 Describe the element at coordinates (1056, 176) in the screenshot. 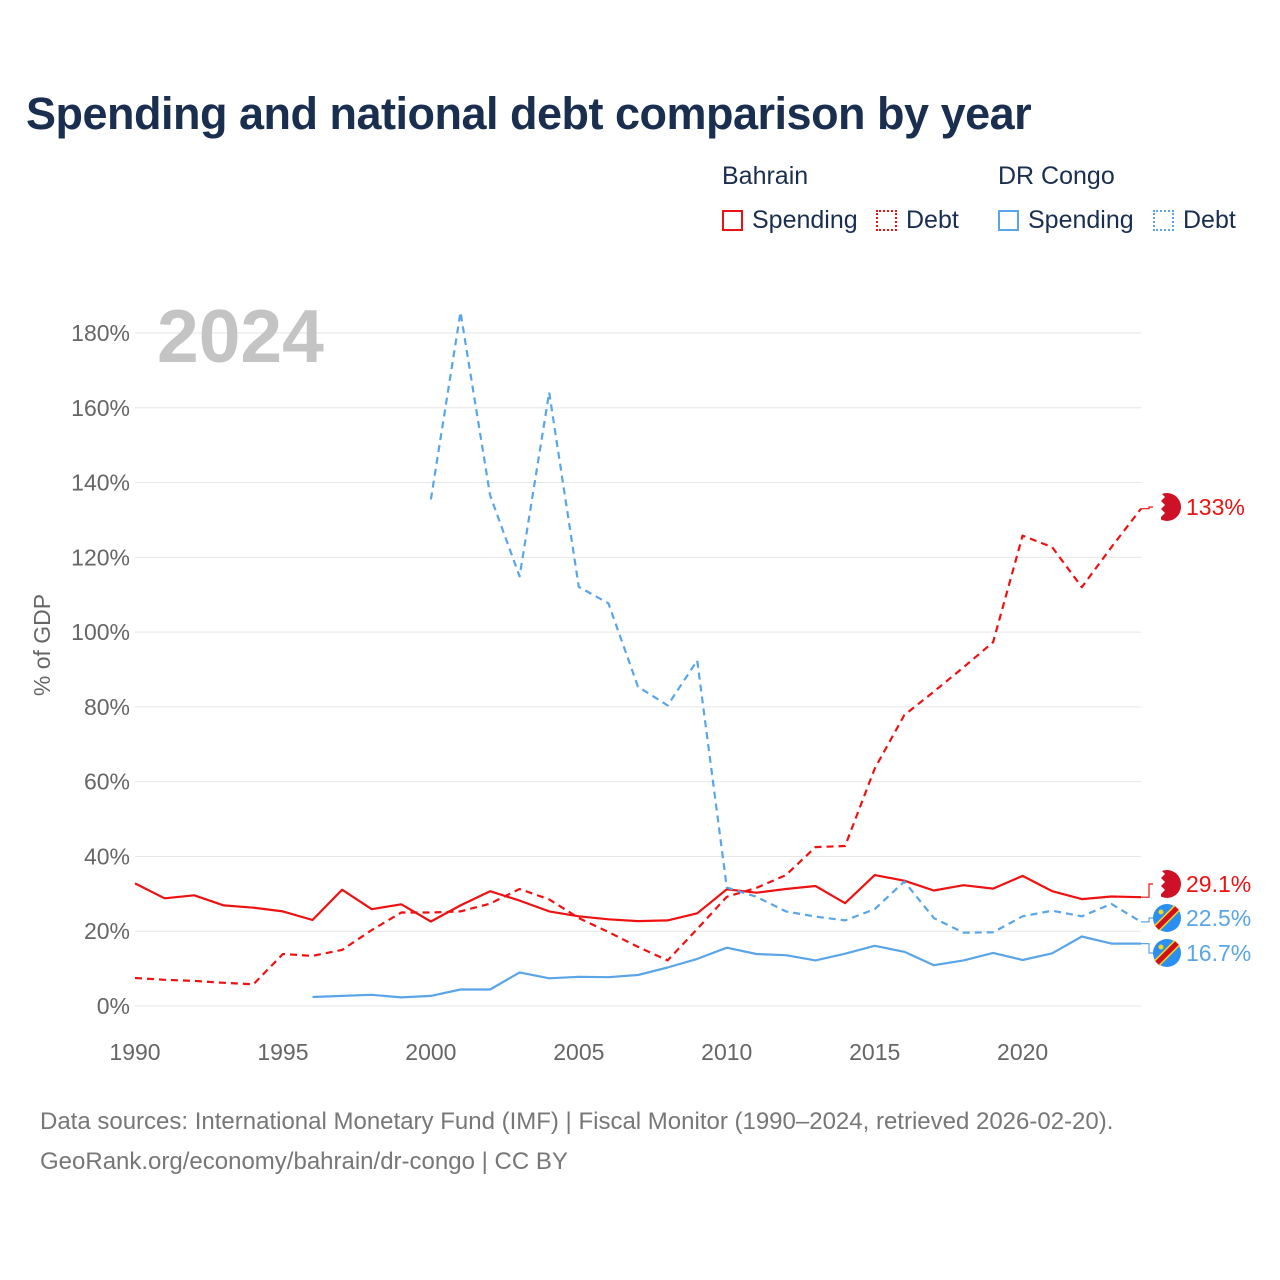

I see `legend-group-dr-congo: DR Congo` at that location.